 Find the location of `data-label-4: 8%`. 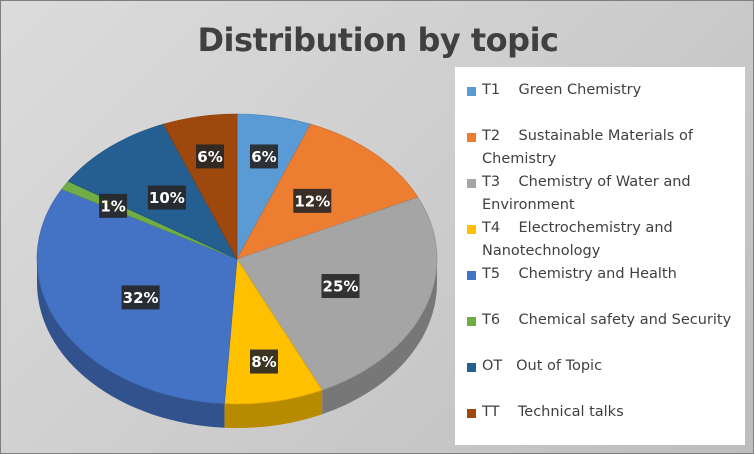

data-label-4: 8% is located at coordinates (263, 361).